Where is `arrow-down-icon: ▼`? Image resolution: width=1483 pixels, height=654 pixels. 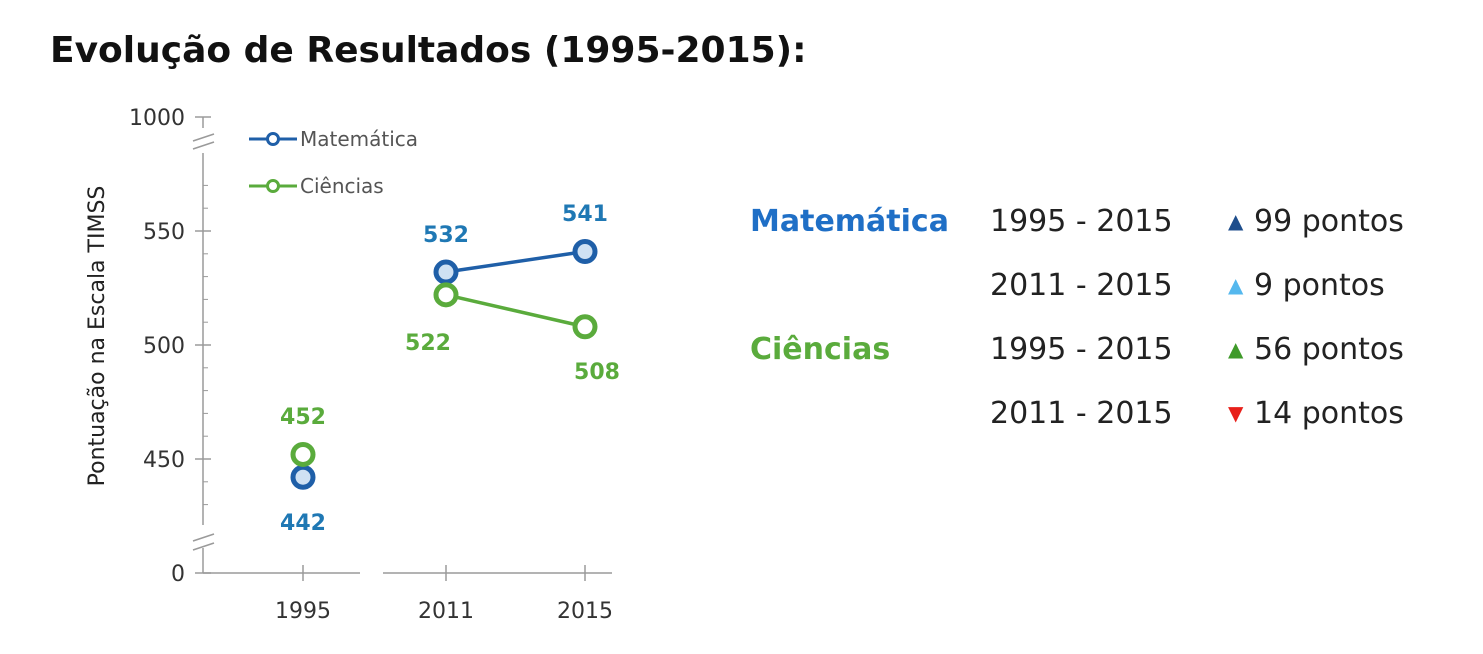 arrow-down-icon: ▼ is located at coordinates (1236, 413).